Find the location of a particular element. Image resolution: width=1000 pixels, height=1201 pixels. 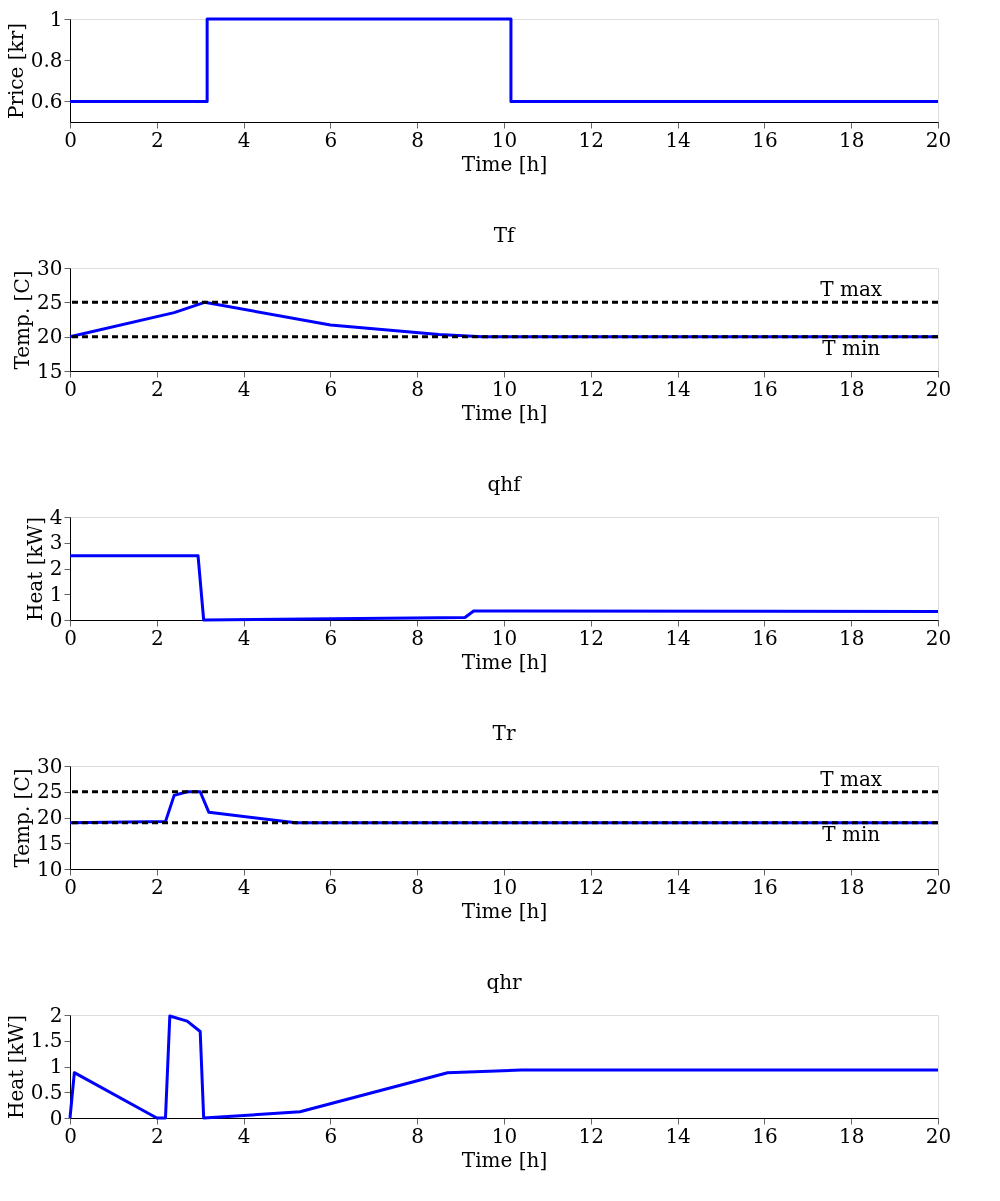

y-tick-label: 0.5 is located at coordinates (46, 1091).